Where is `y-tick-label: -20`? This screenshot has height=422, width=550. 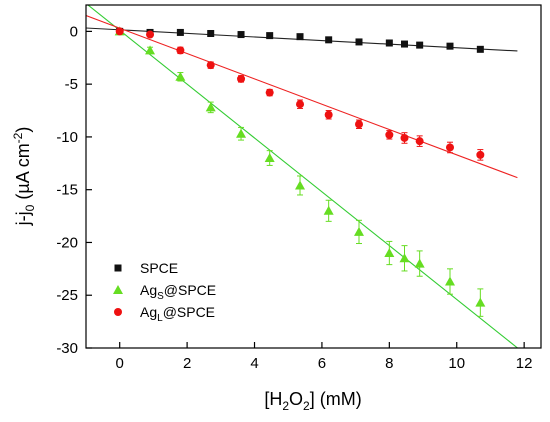
y-tick-label: -20 is located at coordinates (67, 242).